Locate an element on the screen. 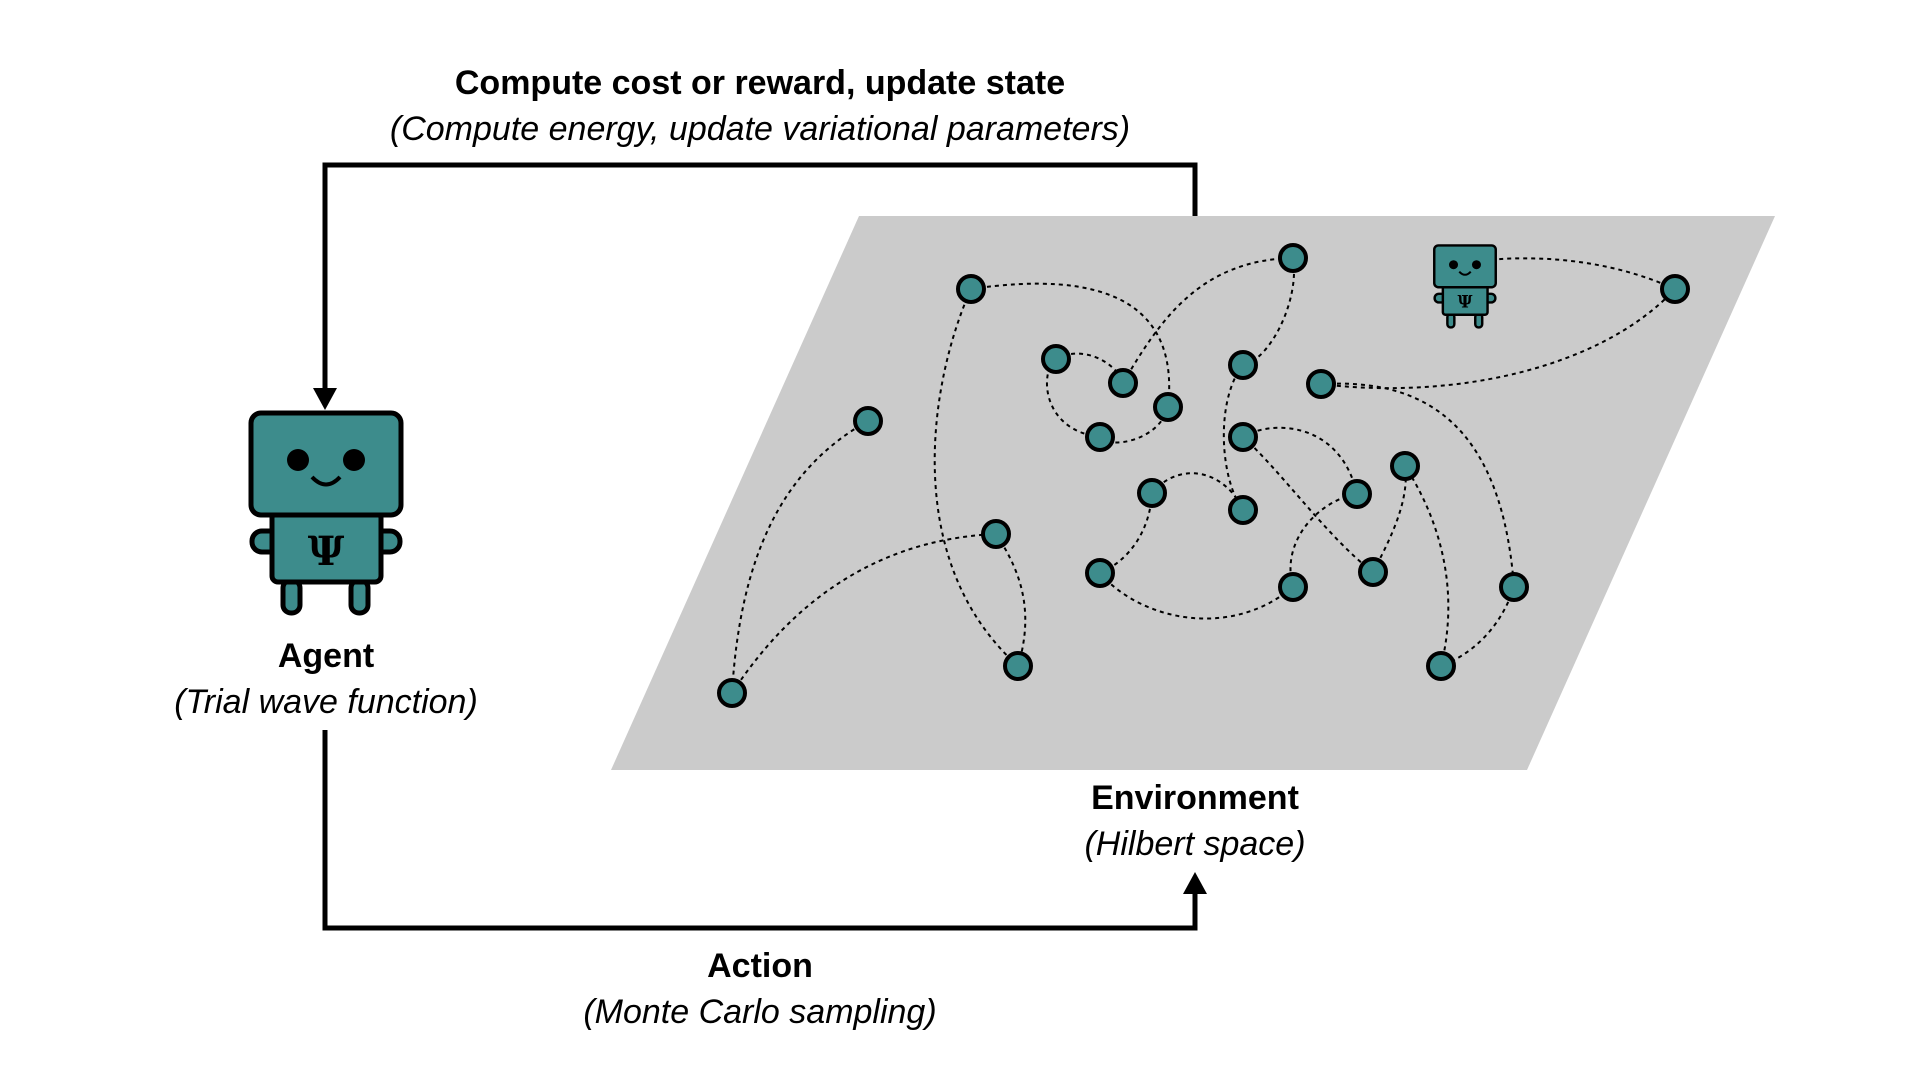  environment-label: Environment (Hilbert space) is located at coordinates (1194, 821).